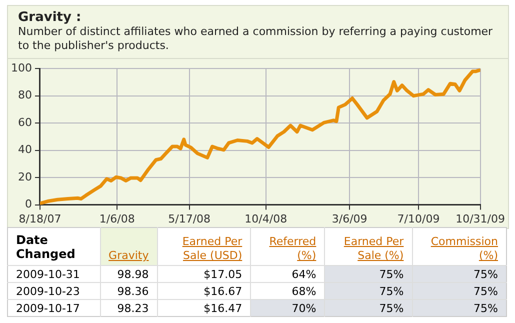 The height and width of the screenshot is (323, 515). What do you see at coordinates (368, 247) in the screenshot?
I see `category-label: Earned Per Sale (%)` at bounding box center [368, 247].